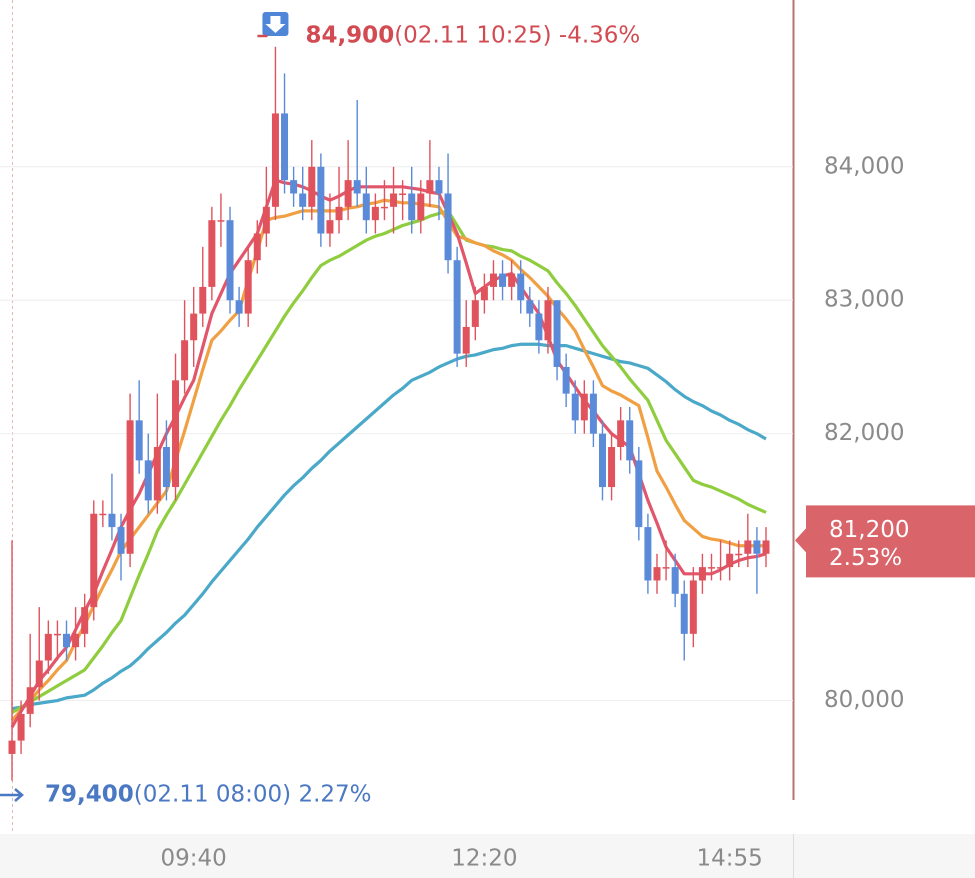  What do you see at coordinates (517, 36) in the screenshot?
I see `high-detail-label: (02.11 10:25) -4.36%` at bounding box center [517, 36].